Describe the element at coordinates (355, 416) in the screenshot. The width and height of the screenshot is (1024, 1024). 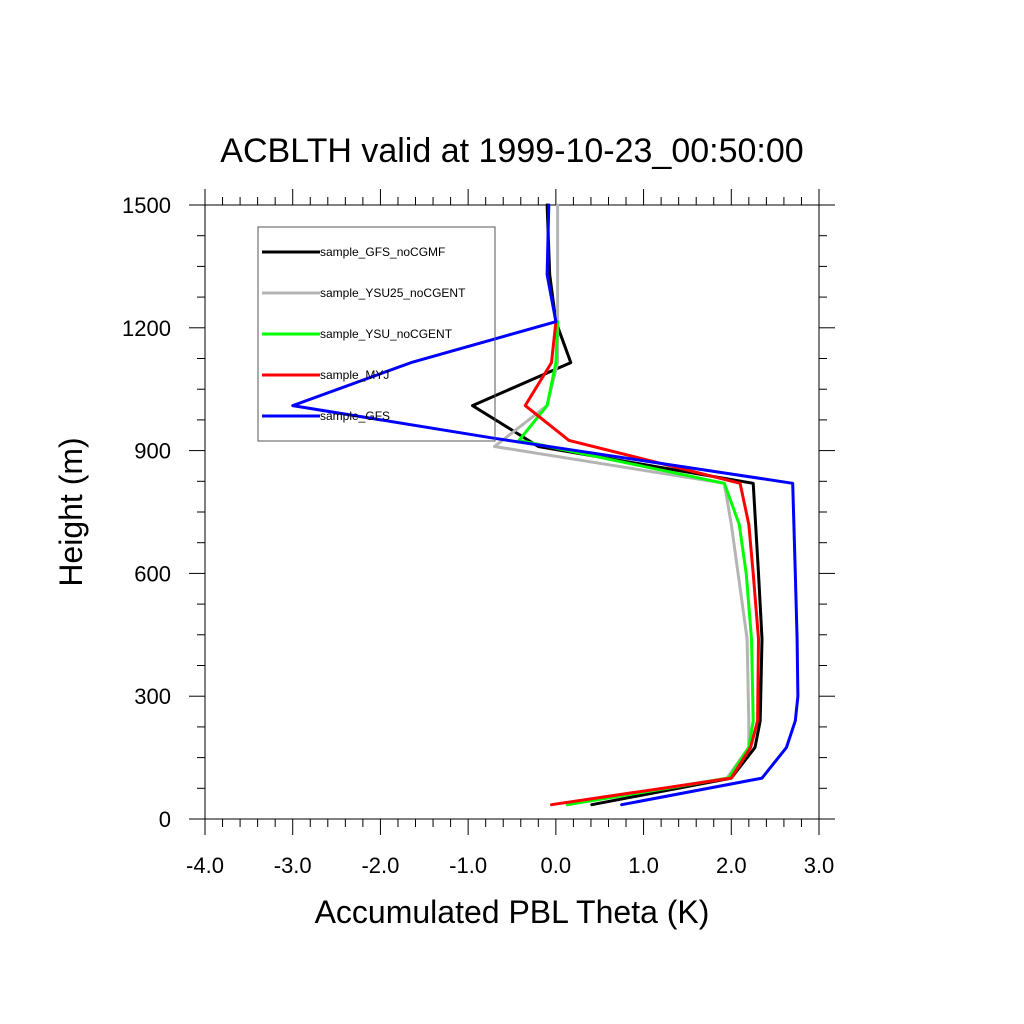
I see `legend-label: sample_GFS` at that location.